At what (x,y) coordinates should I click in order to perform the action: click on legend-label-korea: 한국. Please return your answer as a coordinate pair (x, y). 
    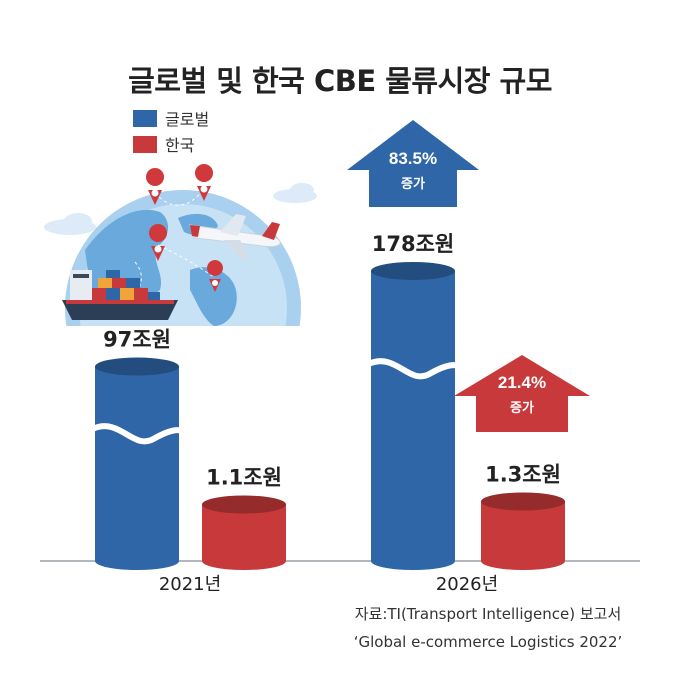
    Looking at the image, I should click on (180, 145).